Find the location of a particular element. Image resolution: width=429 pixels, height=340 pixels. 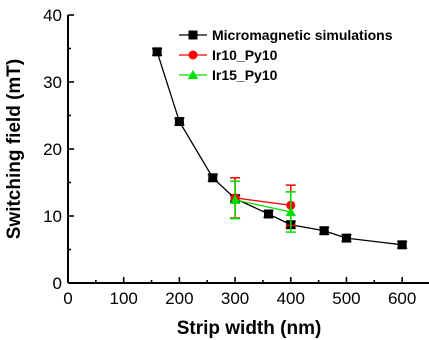

x-tick-label: 100 is located at coordinates (124, 298).